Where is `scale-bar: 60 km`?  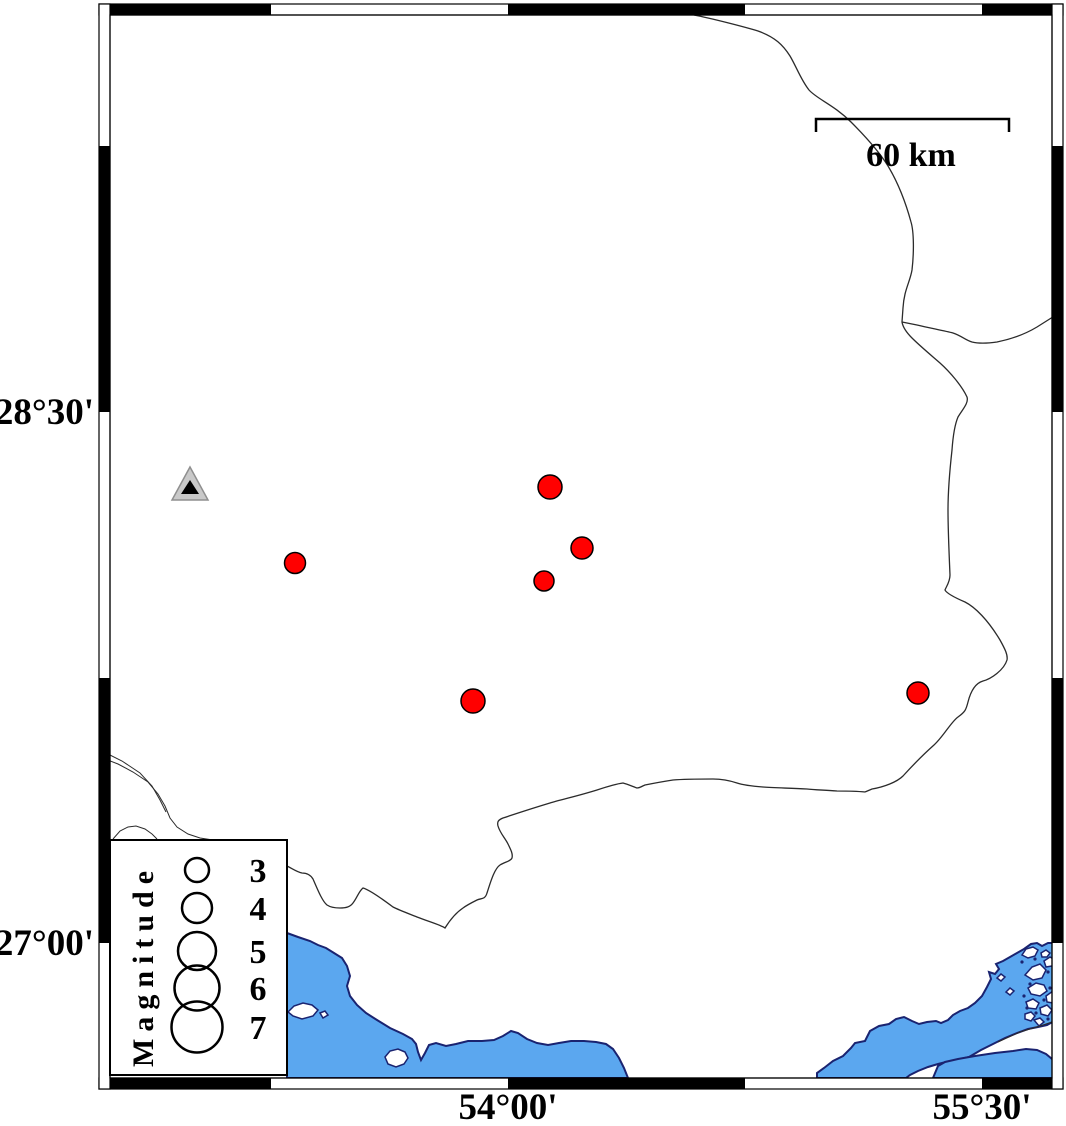 scale-bar: 60 km is located at coordinates (912, 145).